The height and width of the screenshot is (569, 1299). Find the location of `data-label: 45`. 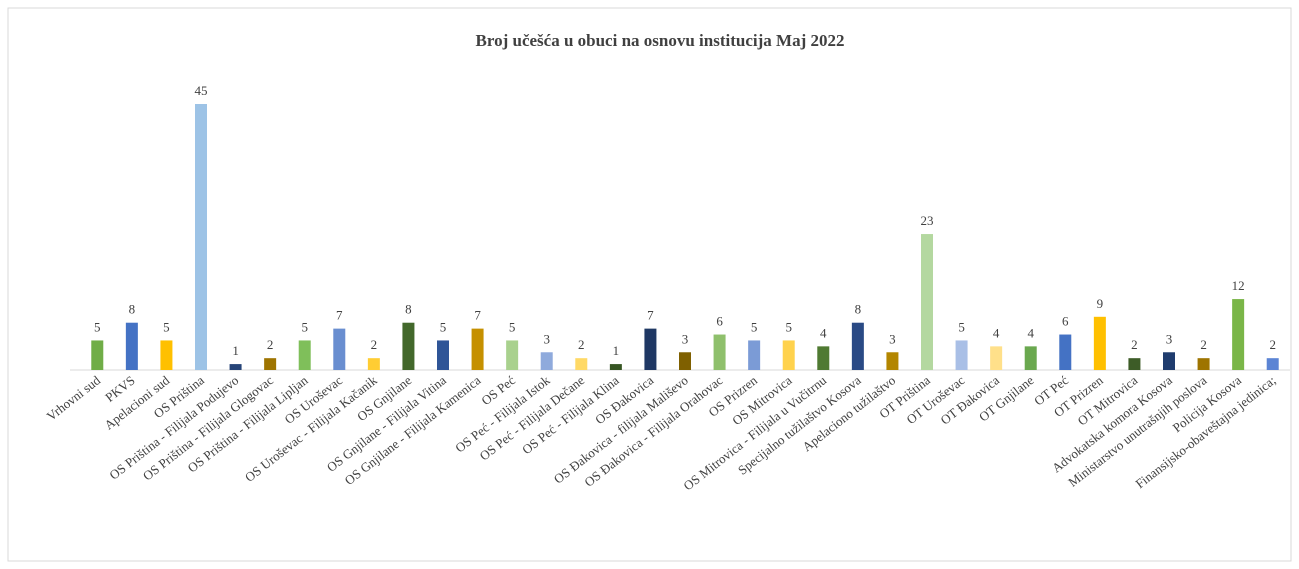

data-label: 45 is located at coordinates (201, 90).